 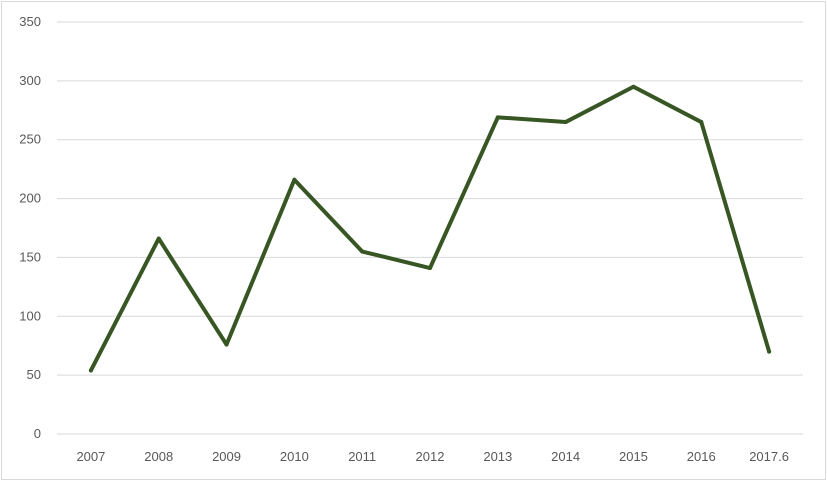 What do you see at coordinates (30, 80) in the screenshot?
I see `y-tick-label: 300` at bounding box center [30, 80].